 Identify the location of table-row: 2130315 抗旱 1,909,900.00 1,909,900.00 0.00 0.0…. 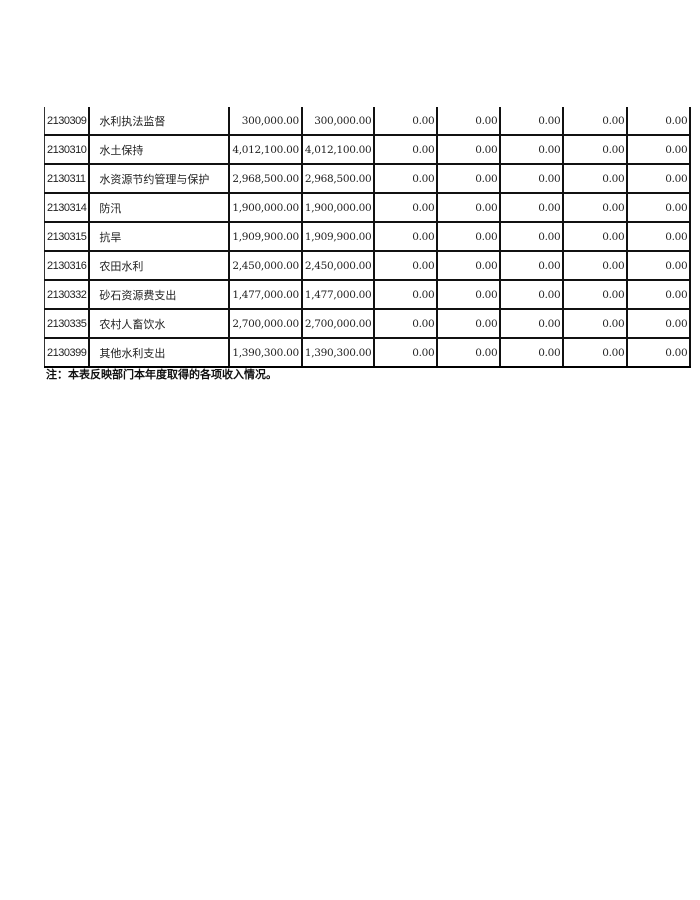
(368, 237).